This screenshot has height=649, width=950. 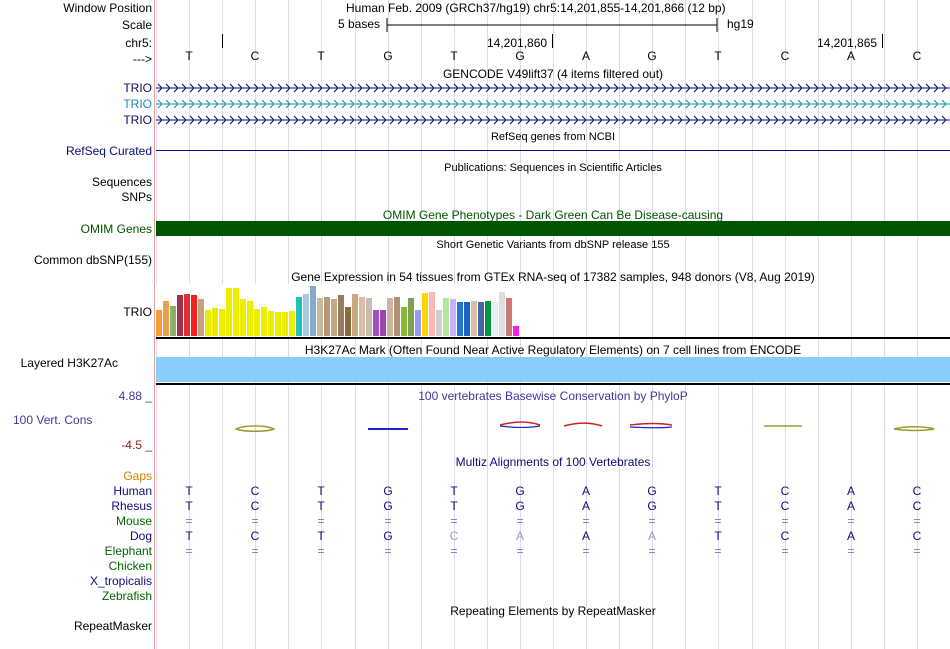 What do you see at coordinates (53, 420) in the screenshot?
I see `phylop-label: 100 Vert. Cons` at bounding box center [53, 420].